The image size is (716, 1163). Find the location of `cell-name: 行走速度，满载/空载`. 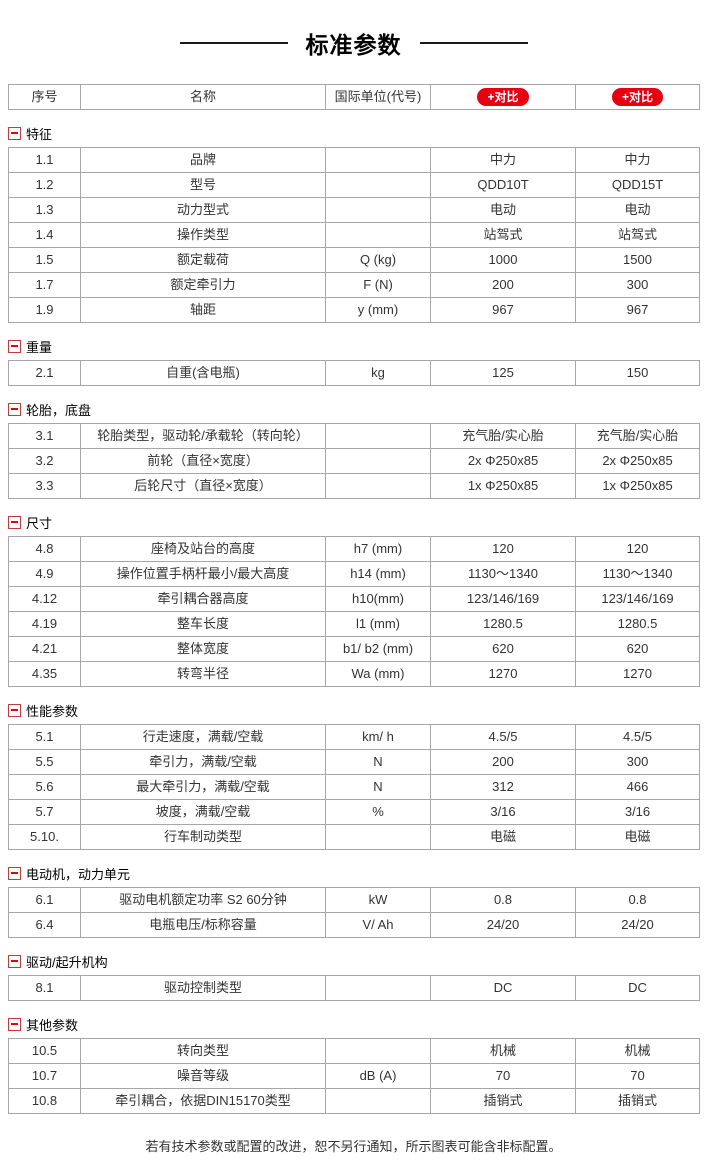

cell-name: 行走速度，满载/空载 is located at coordinates (203, 737).